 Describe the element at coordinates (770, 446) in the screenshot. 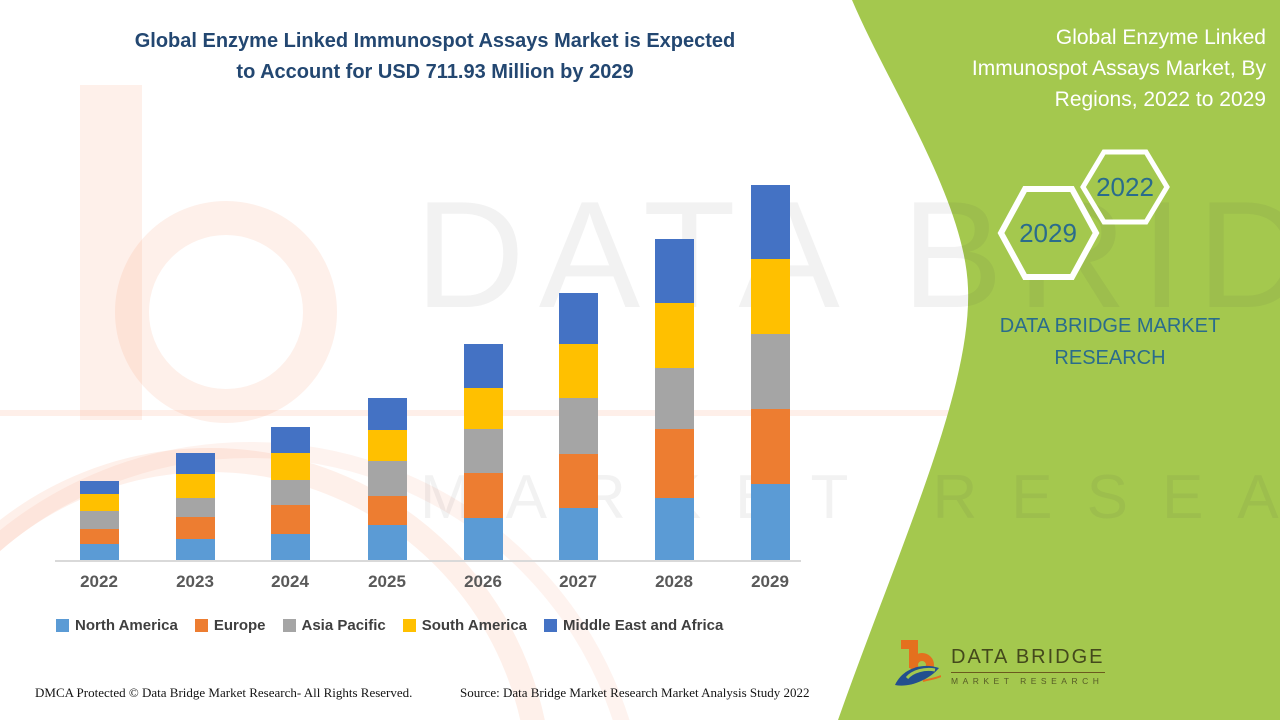

I see `segment-europe-2029` at that location.